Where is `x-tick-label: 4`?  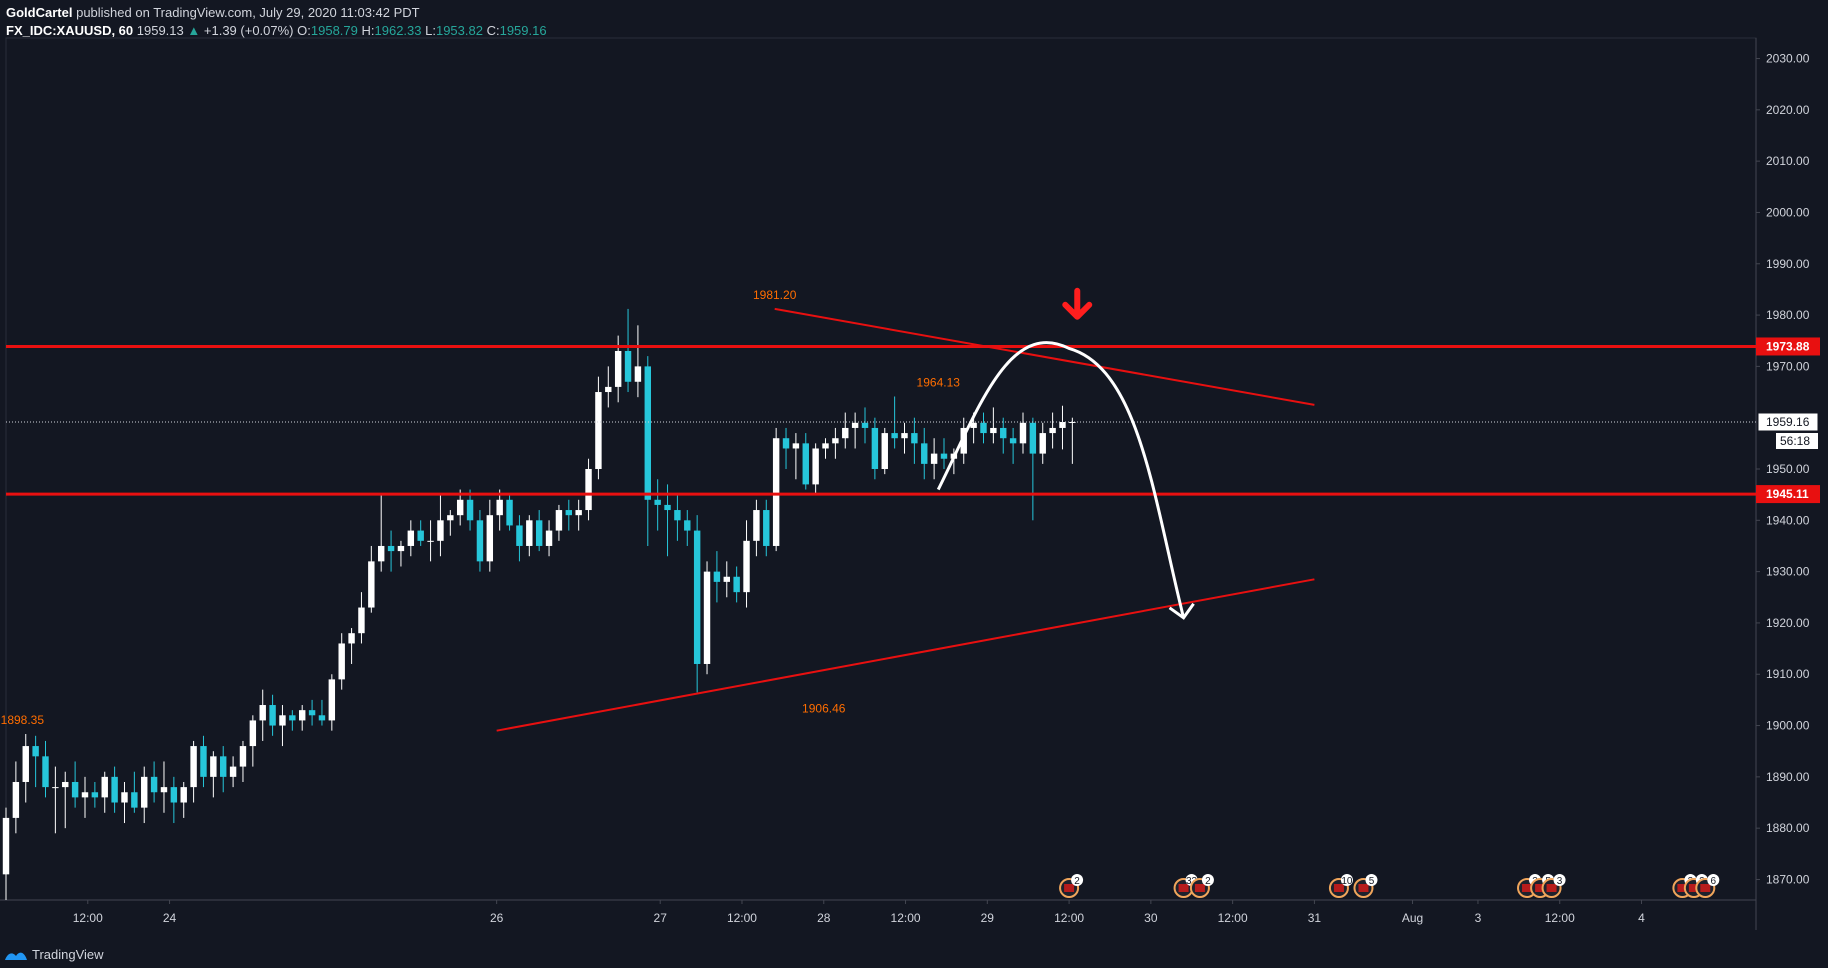 x-tick-label: 4 is located at coordinates (1641, 918).